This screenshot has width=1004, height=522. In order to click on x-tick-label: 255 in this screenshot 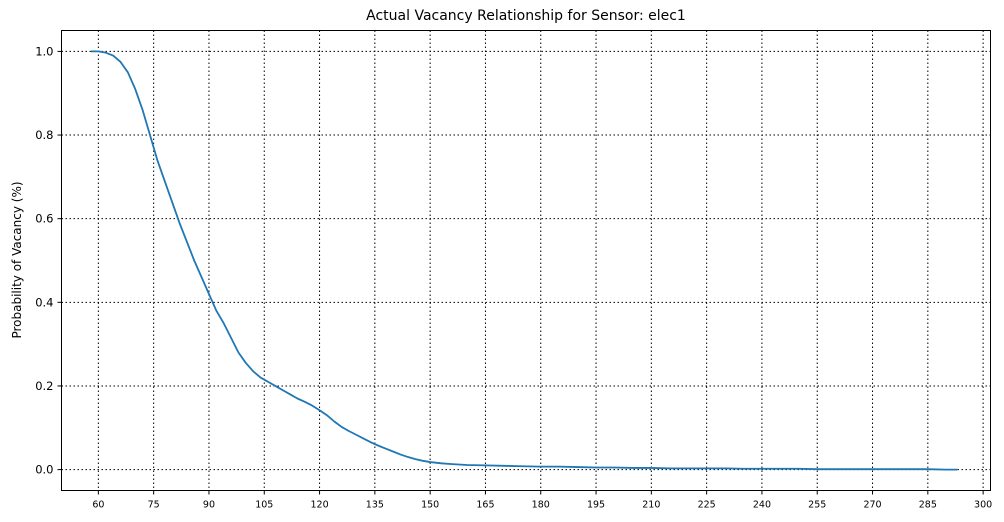, I will do `click(817, 505)`.